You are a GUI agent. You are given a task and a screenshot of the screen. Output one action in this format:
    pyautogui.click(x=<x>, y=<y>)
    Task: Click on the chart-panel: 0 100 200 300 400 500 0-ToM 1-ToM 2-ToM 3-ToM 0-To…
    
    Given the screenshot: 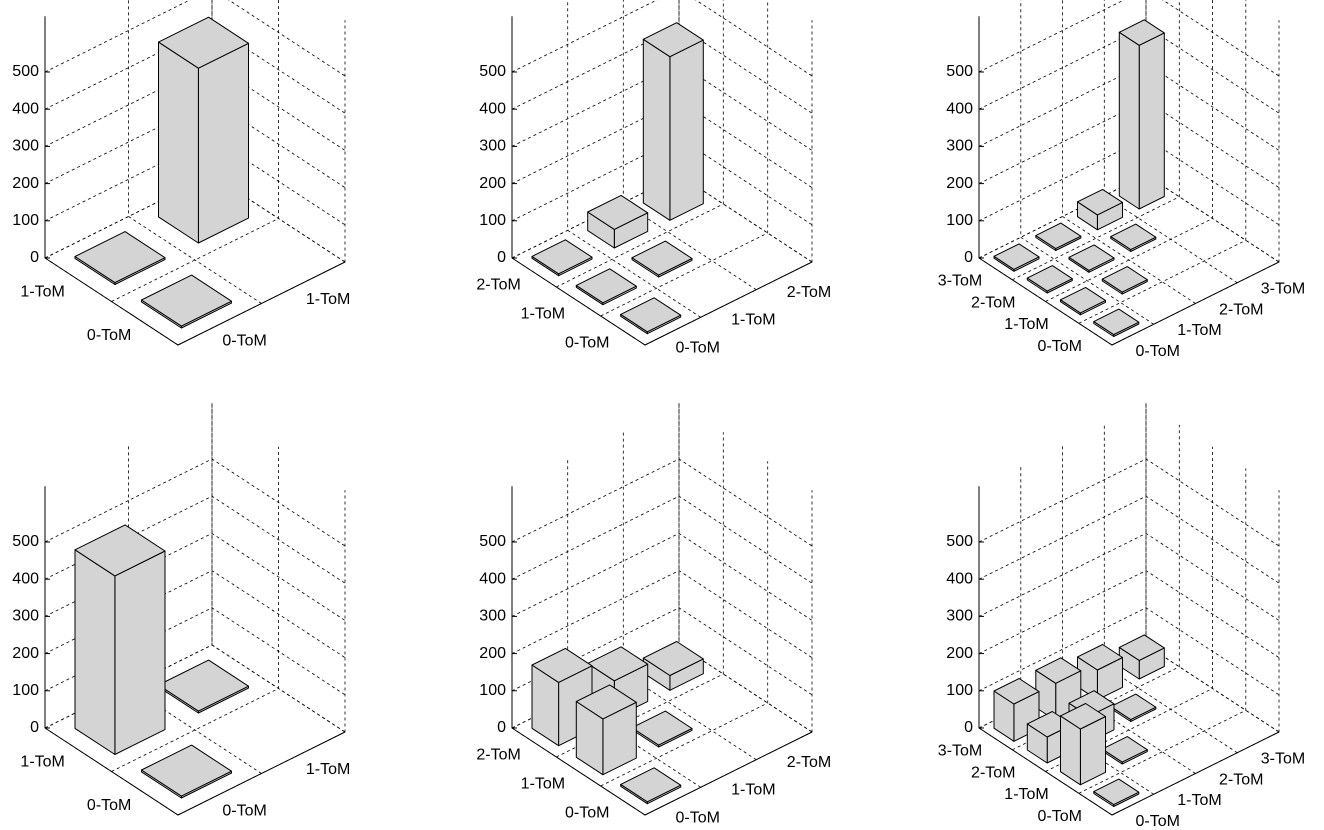 What is the action you would take?
    pyautogui.click(x=1121, y=616)
    